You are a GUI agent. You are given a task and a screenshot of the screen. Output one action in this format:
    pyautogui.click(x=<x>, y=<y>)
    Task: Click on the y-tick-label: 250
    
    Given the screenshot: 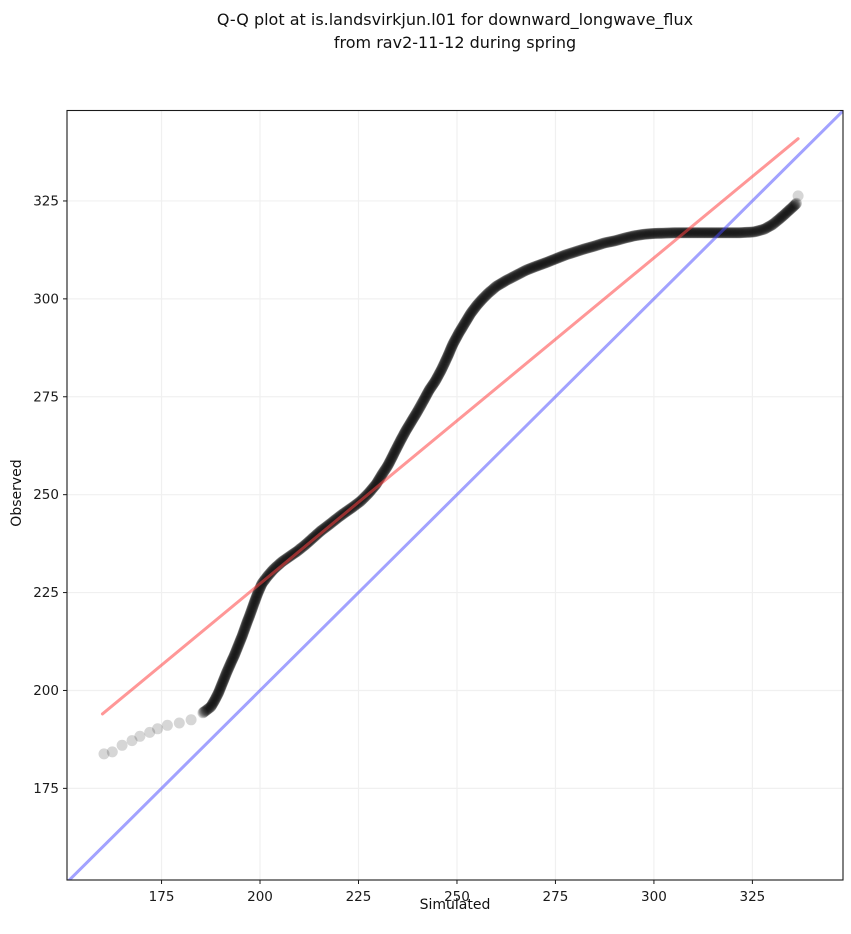 What is the action you would take?
    pyautogui.click(x=46, y=495)
    